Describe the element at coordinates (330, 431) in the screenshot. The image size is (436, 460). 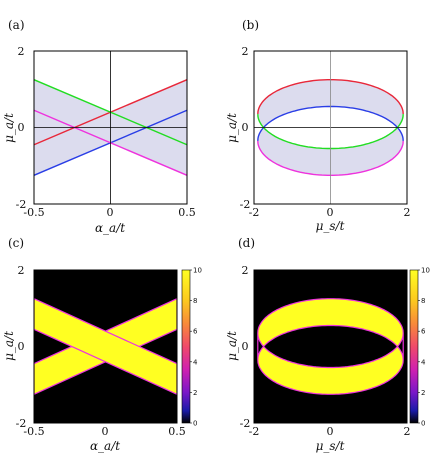
I see `xtick-d-mid: 0` at that location.